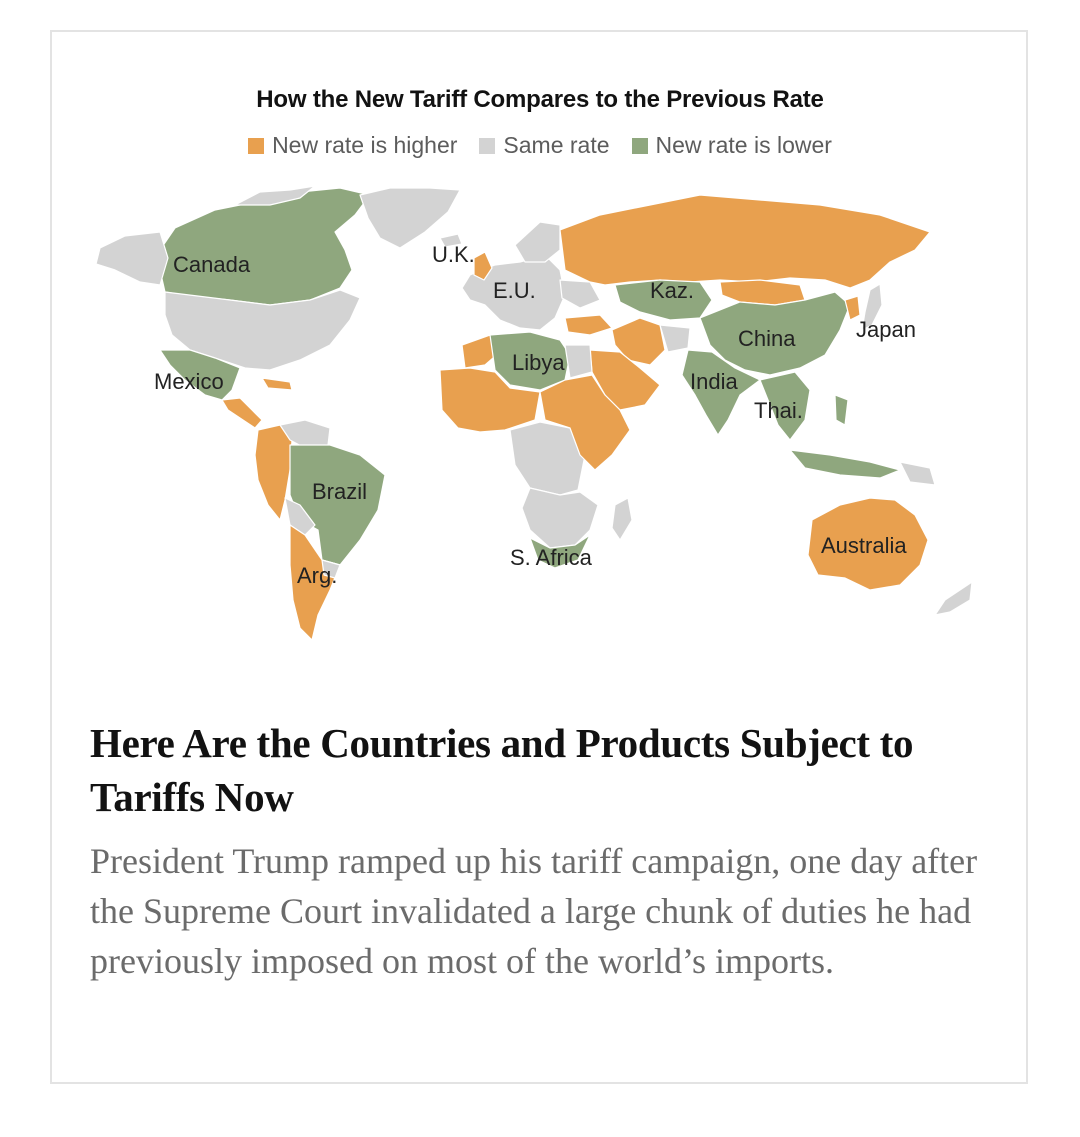 The image size is (1080, 1137). What do you see at coordinates (538, 362) in the screenshot?
I see `label-libya: Libya` at bounding box center [538, 362].